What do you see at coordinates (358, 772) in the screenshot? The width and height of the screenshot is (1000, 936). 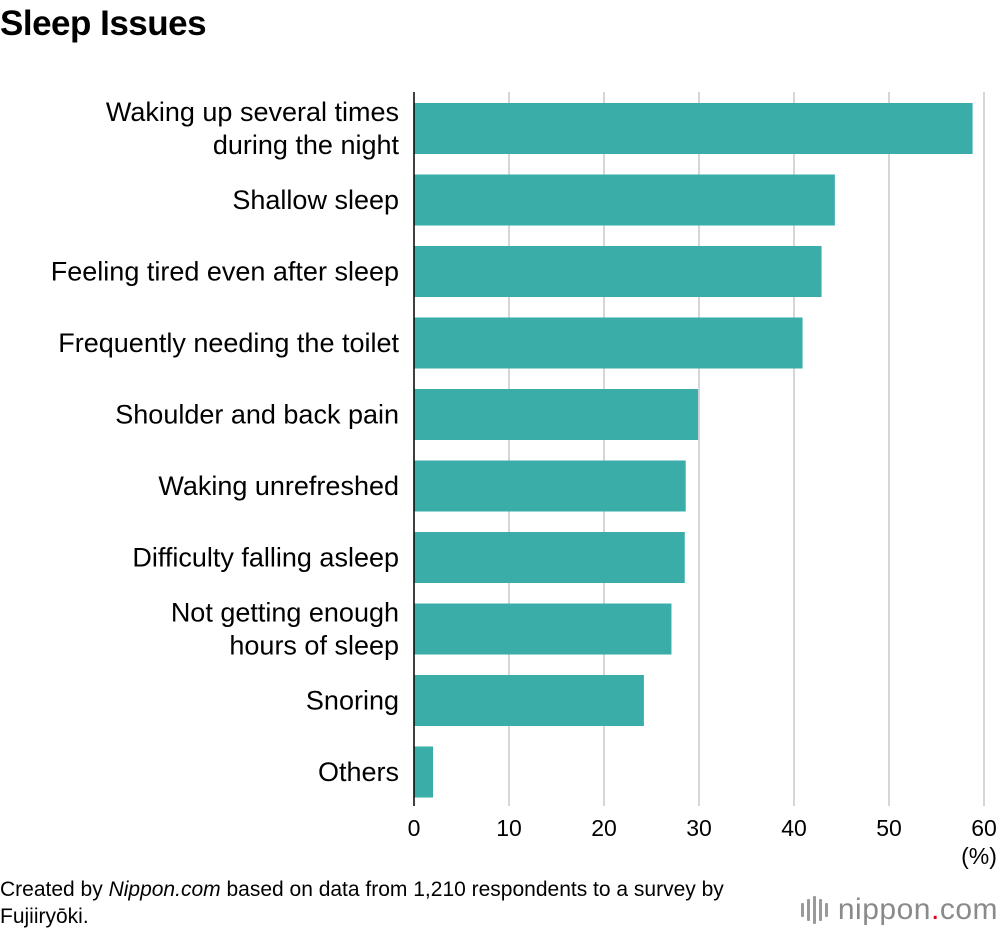 I see `category-label: Others` at bounding box center [358, 772].